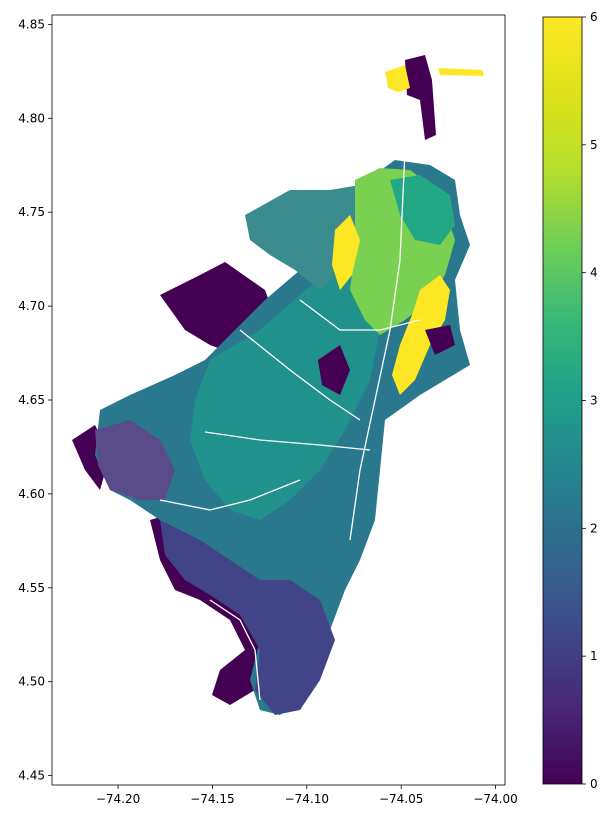  What do you see at coordinates (594, 784) in the screenshot?
I see `colorbar-tick-label: 0` at bounding box center [594, 784].